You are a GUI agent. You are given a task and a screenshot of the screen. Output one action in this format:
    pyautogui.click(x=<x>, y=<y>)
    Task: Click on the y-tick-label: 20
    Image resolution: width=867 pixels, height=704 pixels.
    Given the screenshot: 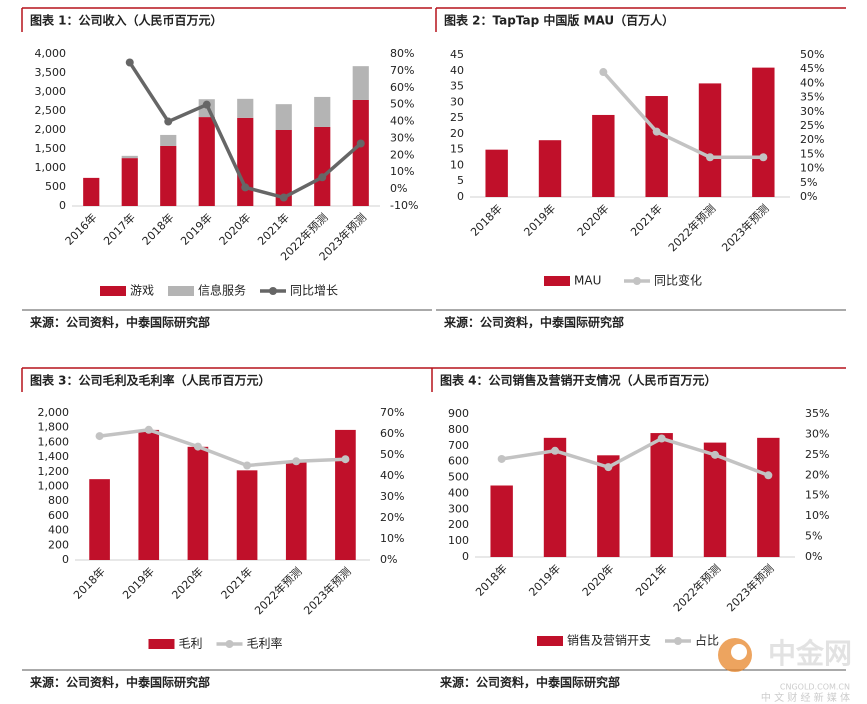 What is the action you would take?
    pyautogui.click(x=457, y=133)
    